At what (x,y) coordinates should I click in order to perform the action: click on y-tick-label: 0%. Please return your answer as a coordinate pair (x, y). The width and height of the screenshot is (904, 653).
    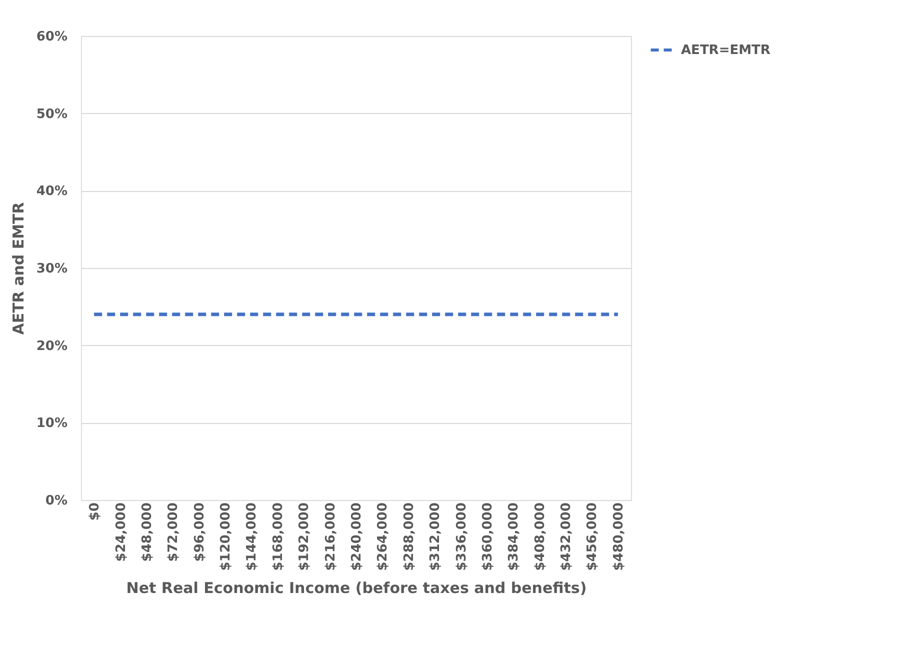
    Looking at the image, I should click on (56, 501).